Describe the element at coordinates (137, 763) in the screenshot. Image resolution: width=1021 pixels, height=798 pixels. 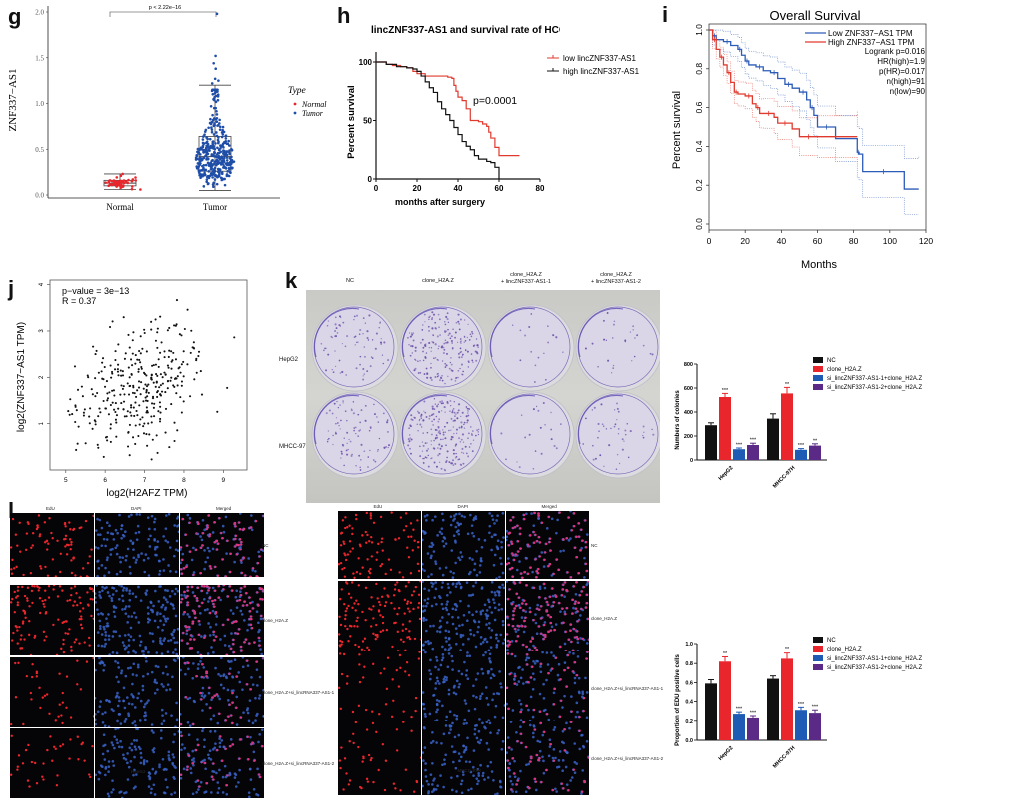
I see `micrograph-dapi` at that location.